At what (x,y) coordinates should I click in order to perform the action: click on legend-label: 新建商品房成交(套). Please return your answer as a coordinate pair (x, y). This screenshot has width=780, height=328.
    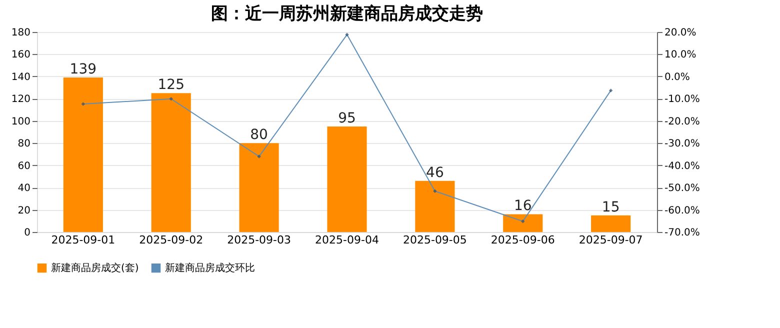
    Looking at the image, I should click on (95, 268).